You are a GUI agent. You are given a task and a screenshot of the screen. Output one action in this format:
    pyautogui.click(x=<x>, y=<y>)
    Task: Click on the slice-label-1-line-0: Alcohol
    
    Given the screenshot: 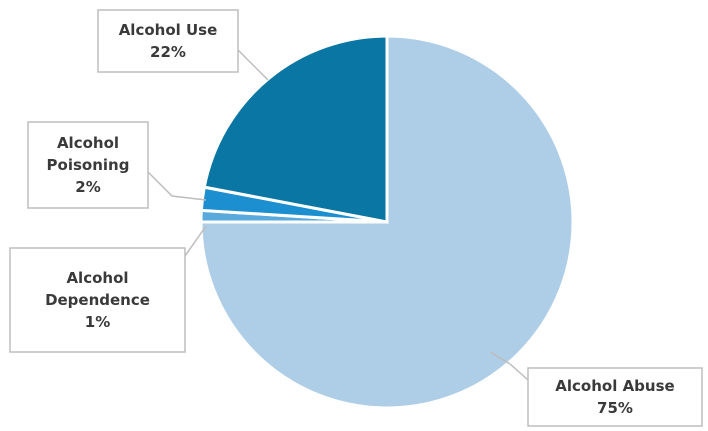 What is the action you would take?
    pyautogui.click(x=97, y=278)
    